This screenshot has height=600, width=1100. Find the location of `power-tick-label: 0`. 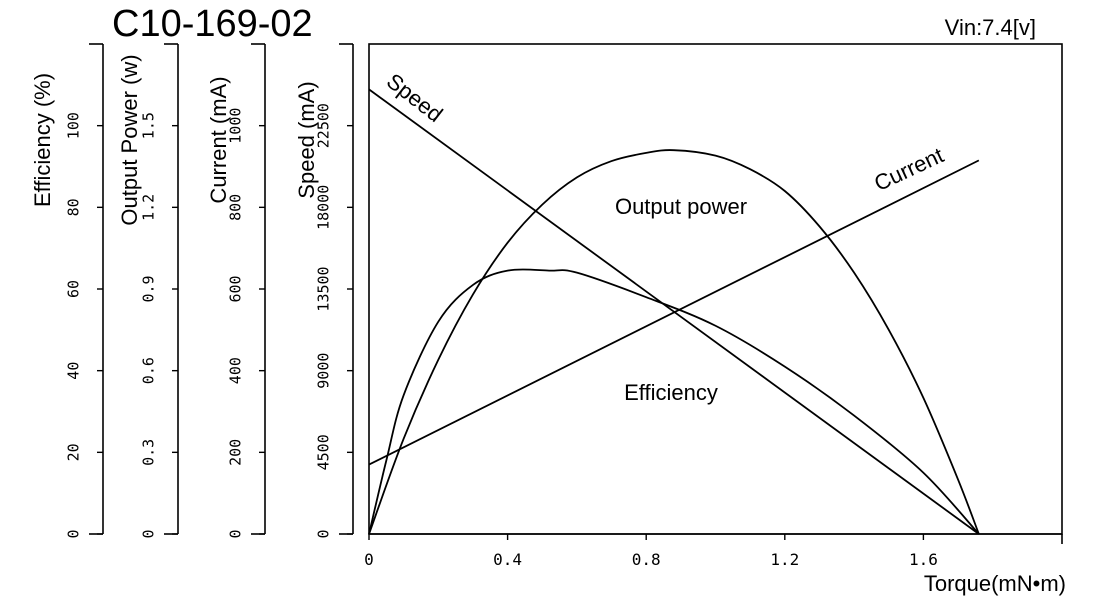

power-tick-label: 0 is located at coordinates (149, 533).